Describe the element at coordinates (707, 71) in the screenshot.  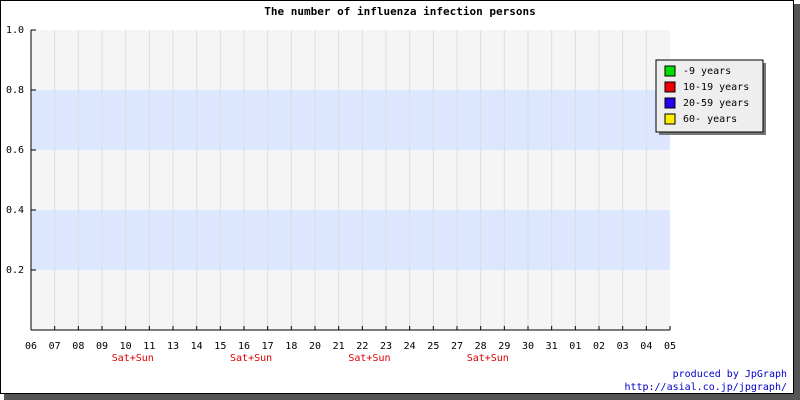
I see `legend-label: -9 years` at that location.